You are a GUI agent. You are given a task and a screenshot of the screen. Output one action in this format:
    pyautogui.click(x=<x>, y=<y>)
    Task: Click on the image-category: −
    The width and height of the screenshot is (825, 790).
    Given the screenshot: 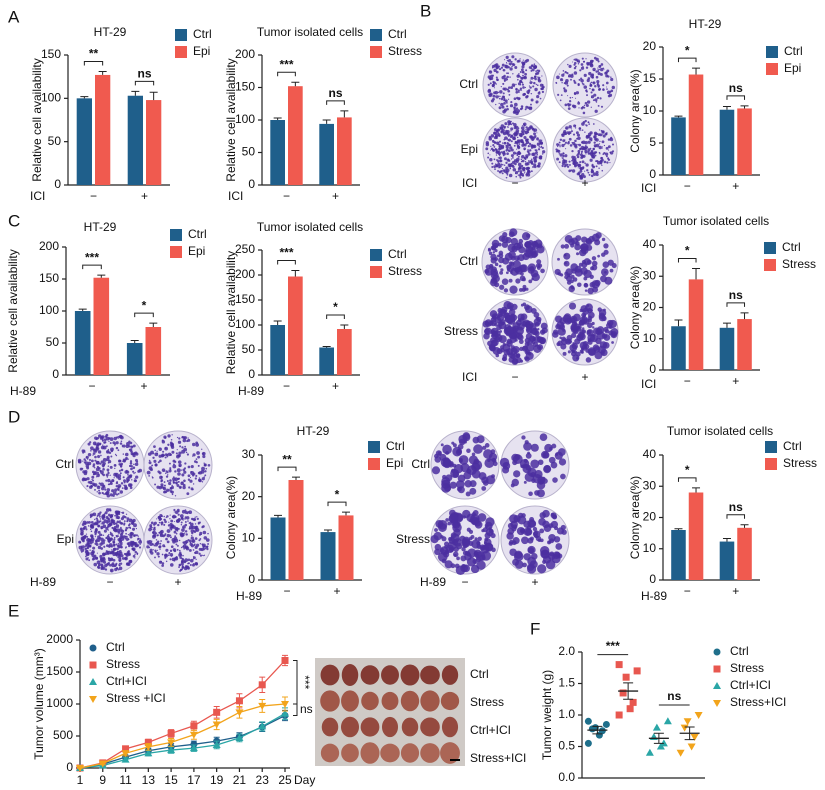 What is the action you would take?
    pyautogui.click(x=514, y=183)
    